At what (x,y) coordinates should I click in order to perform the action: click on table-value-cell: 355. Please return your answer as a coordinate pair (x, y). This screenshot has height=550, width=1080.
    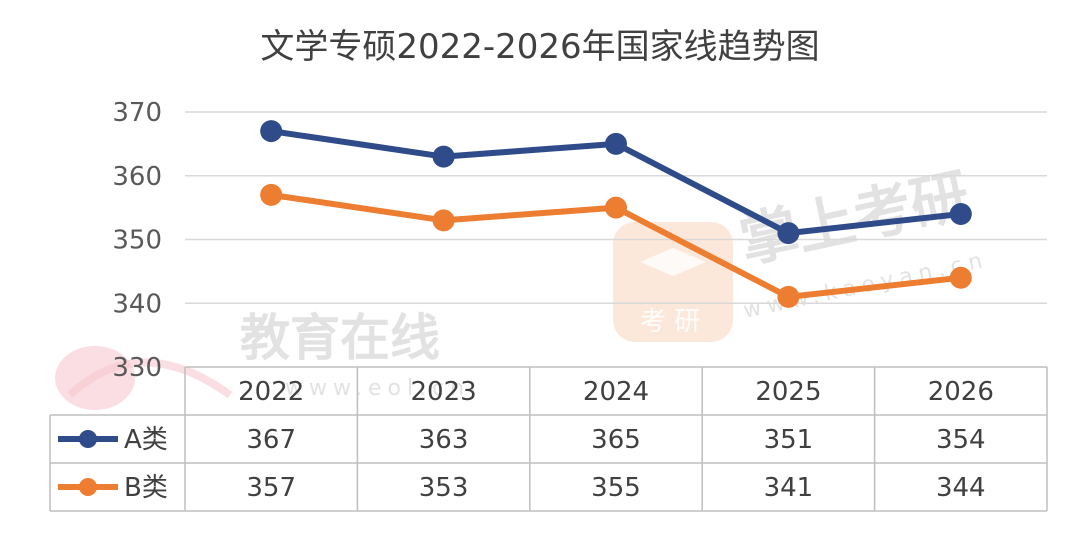
    Looking at the image, I should click on (616, 488).